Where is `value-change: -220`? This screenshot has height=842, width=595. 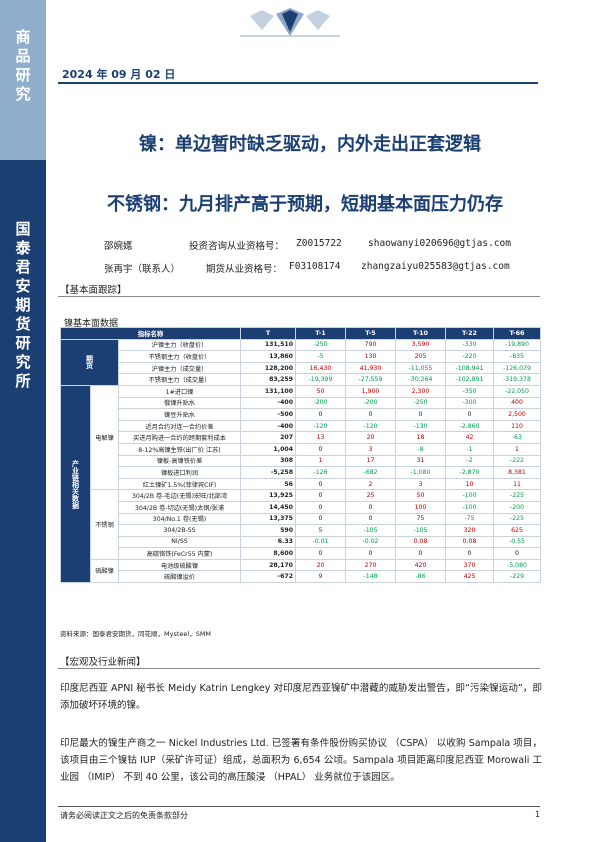 value-change: -220 is located at coordinates (469, 356).